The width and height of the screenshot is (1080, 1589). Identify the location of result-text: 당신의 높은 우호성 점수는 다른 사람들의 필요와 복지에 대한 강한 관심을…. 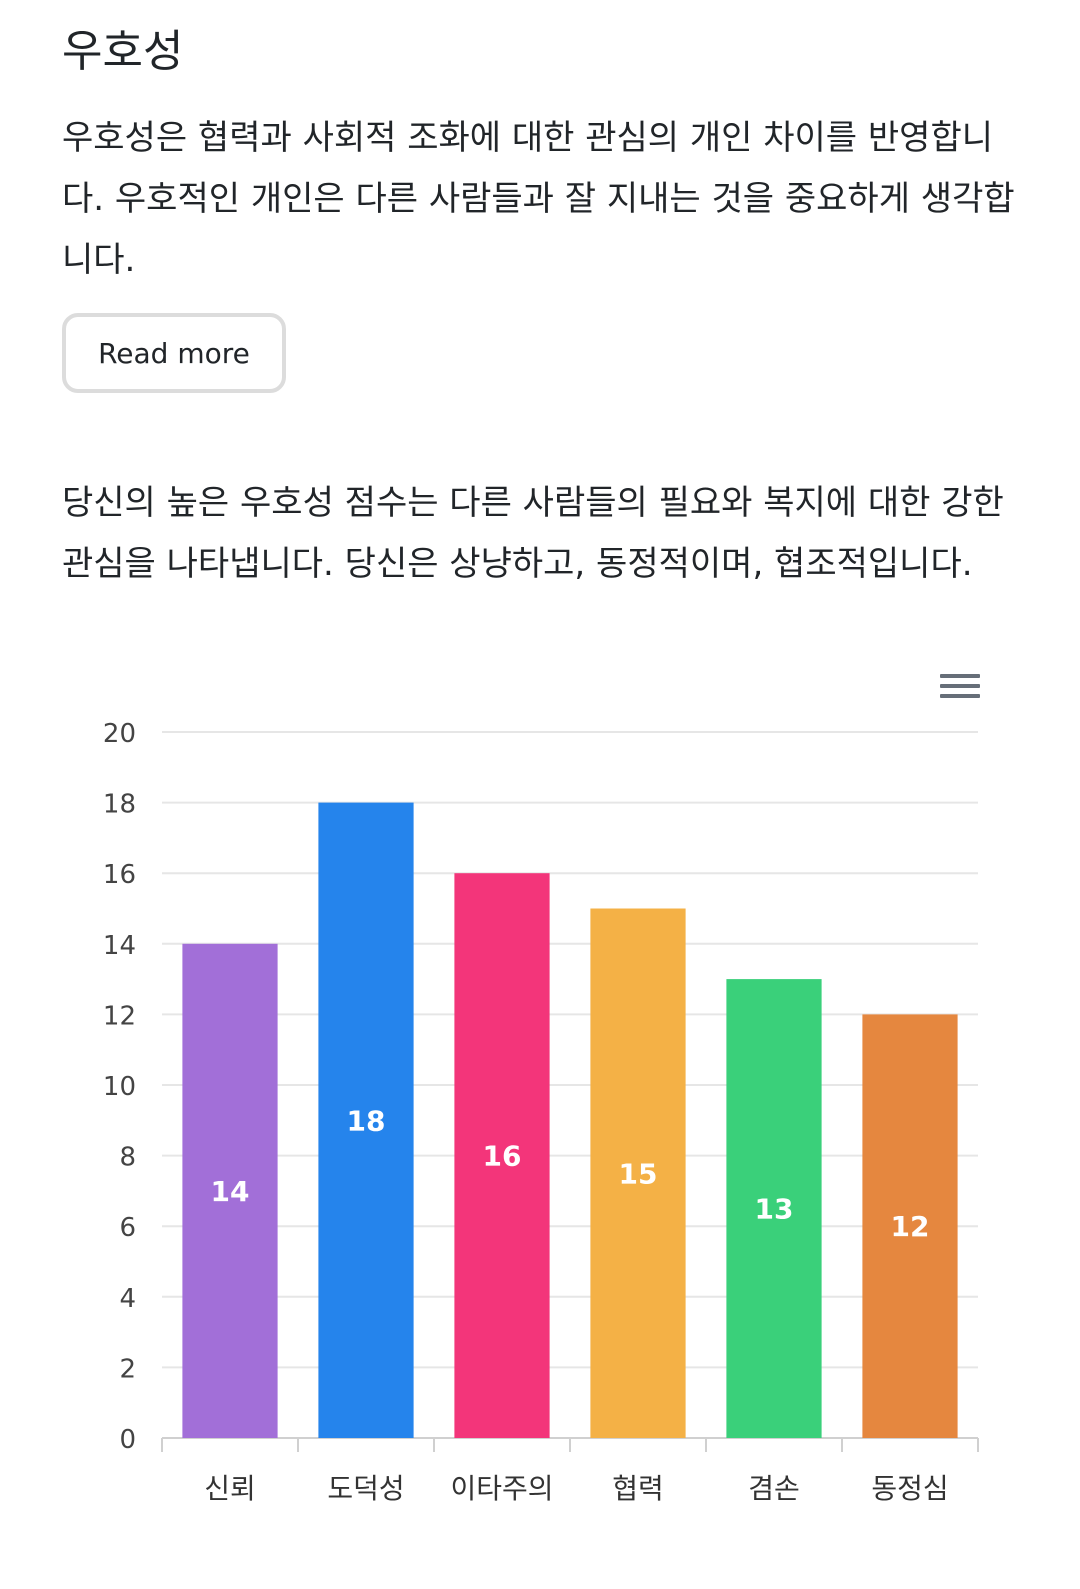
(533, 533).